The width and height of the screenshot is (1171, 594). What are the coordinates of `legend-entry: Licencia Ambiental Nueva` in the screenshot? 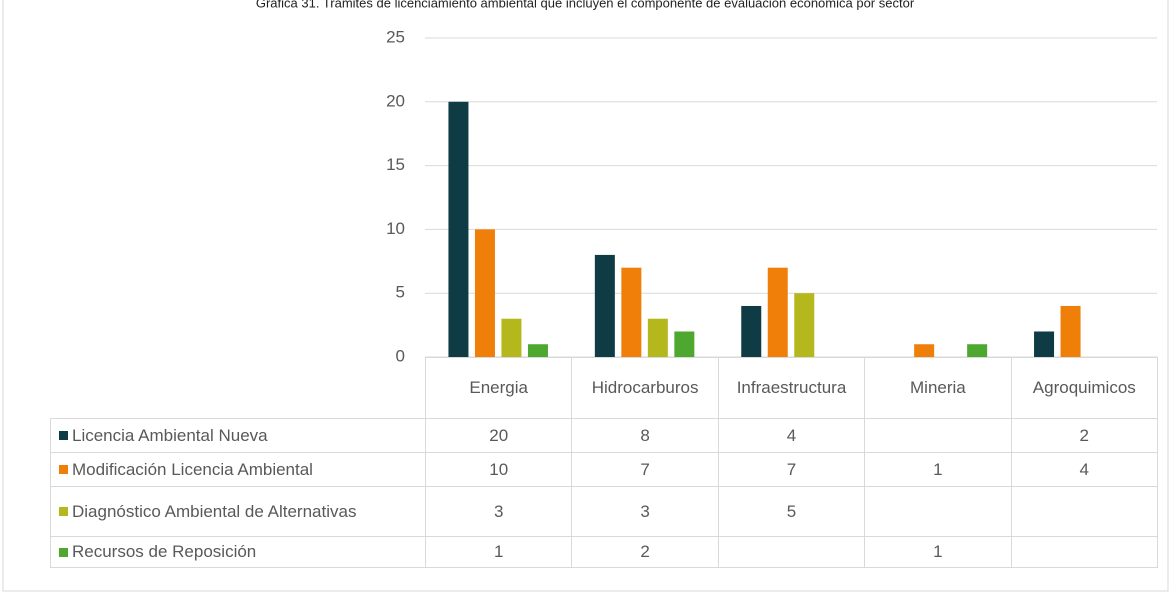 It's located at (238, 435).